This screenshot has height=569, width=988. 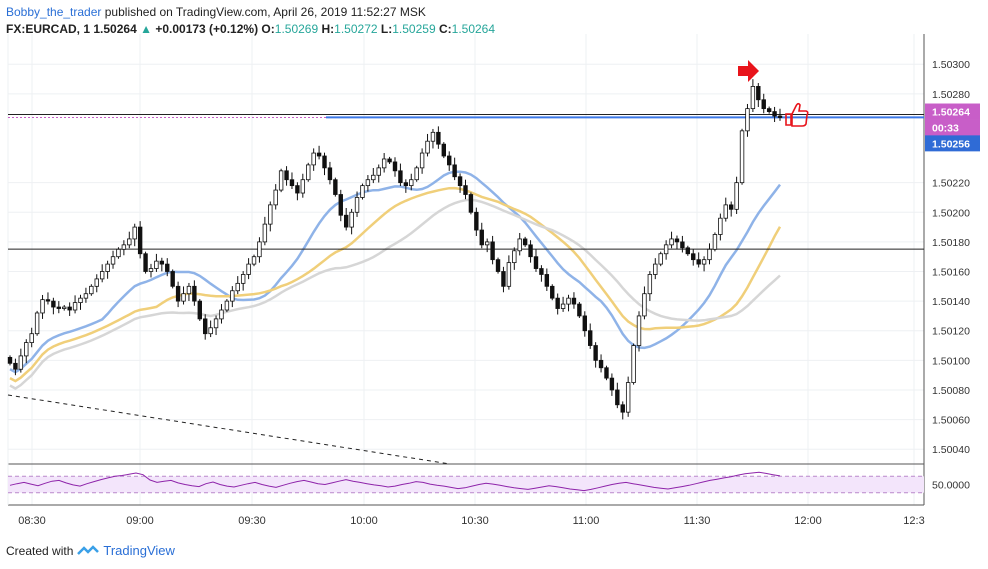 I want to click on countdown-tag: 00:33, so click(x=945, y=129).